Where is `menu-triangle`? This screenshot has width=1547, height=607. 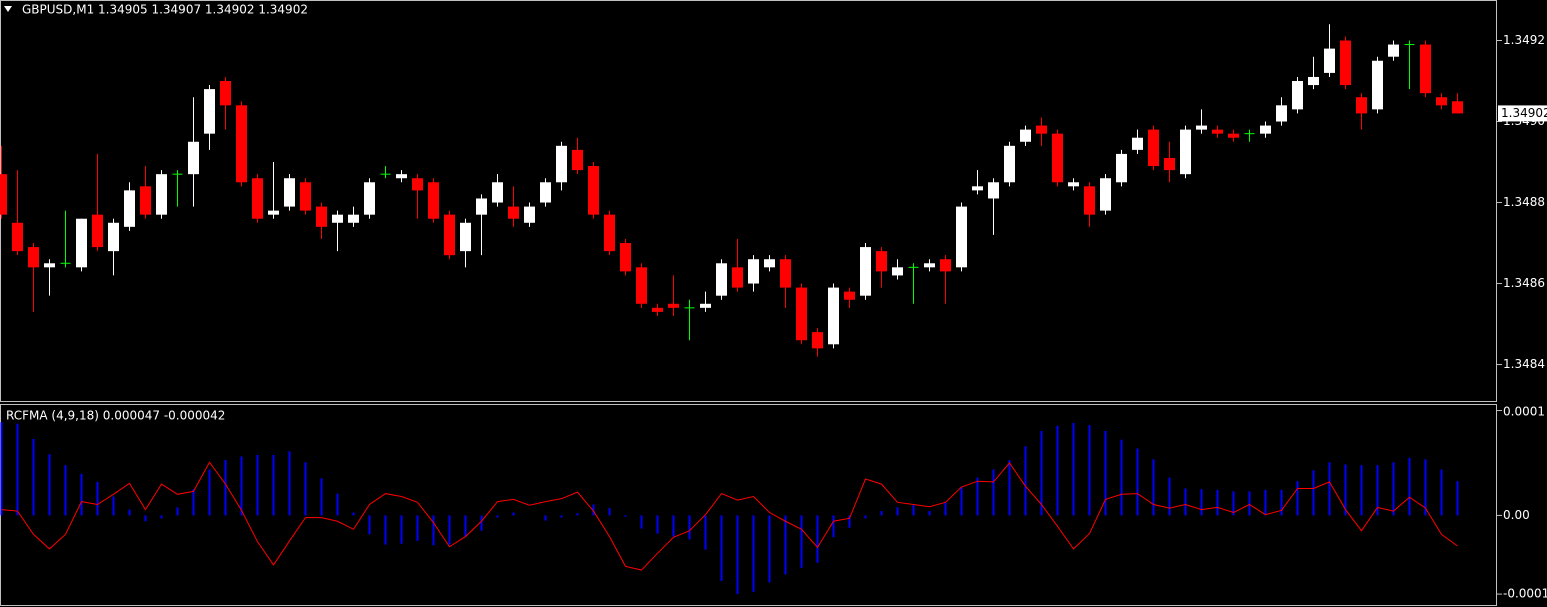 menu-triangle is located at coordinates (8, 9).